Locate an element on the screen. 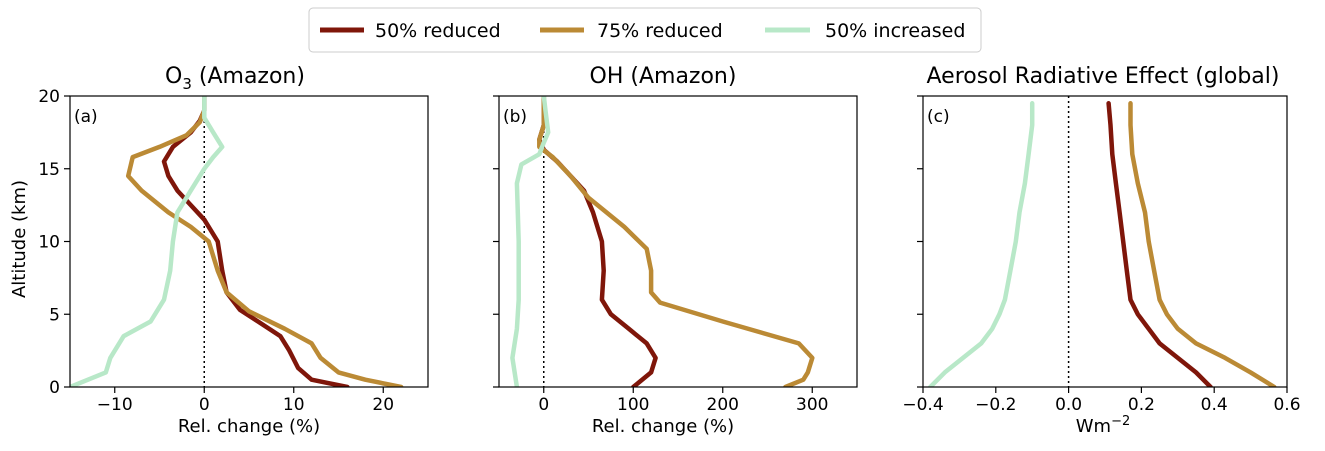 This screenshot has height=451, width=1325. panel-a-title: O3 (Amazon) is located at coordinates (235, 78).